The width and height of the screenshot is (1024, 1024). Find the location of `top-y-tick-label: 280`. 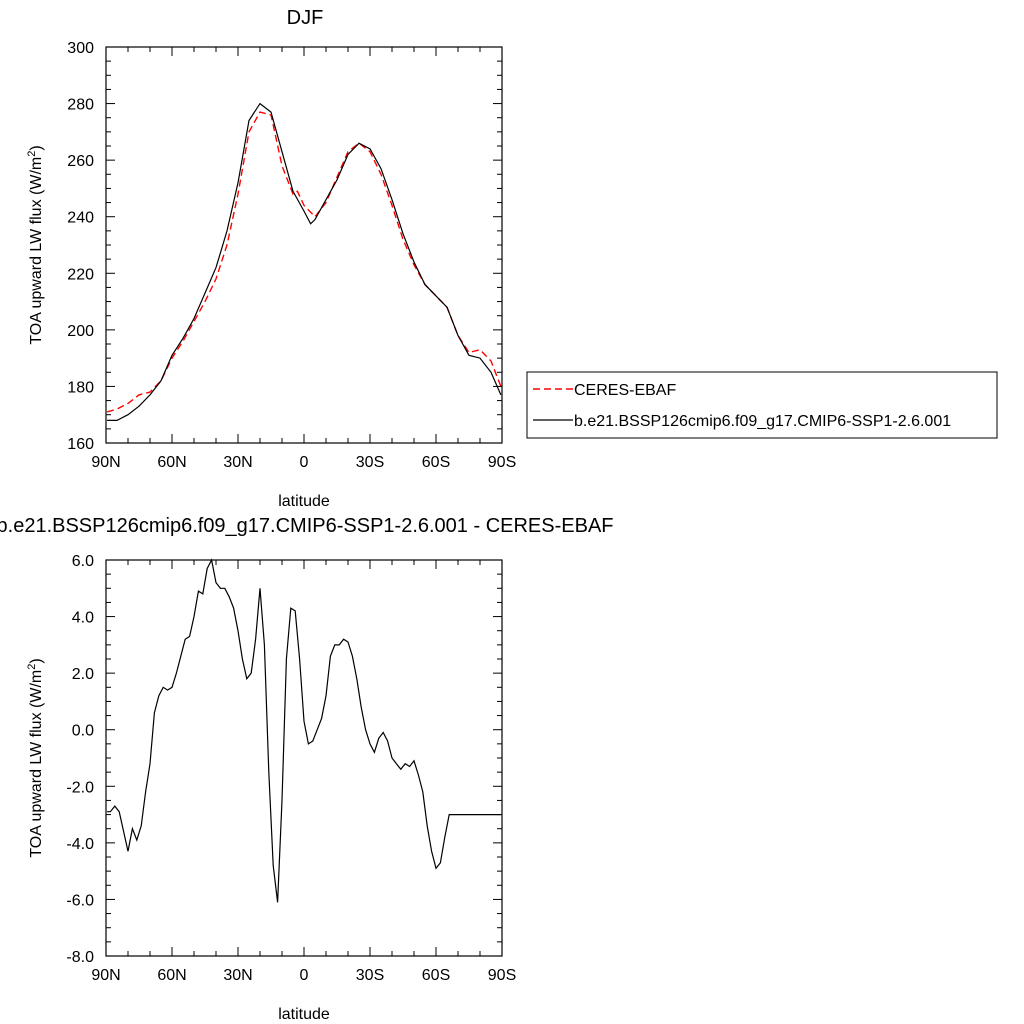

top-y-tick-label: 280 is located at coordinates (80, 105).